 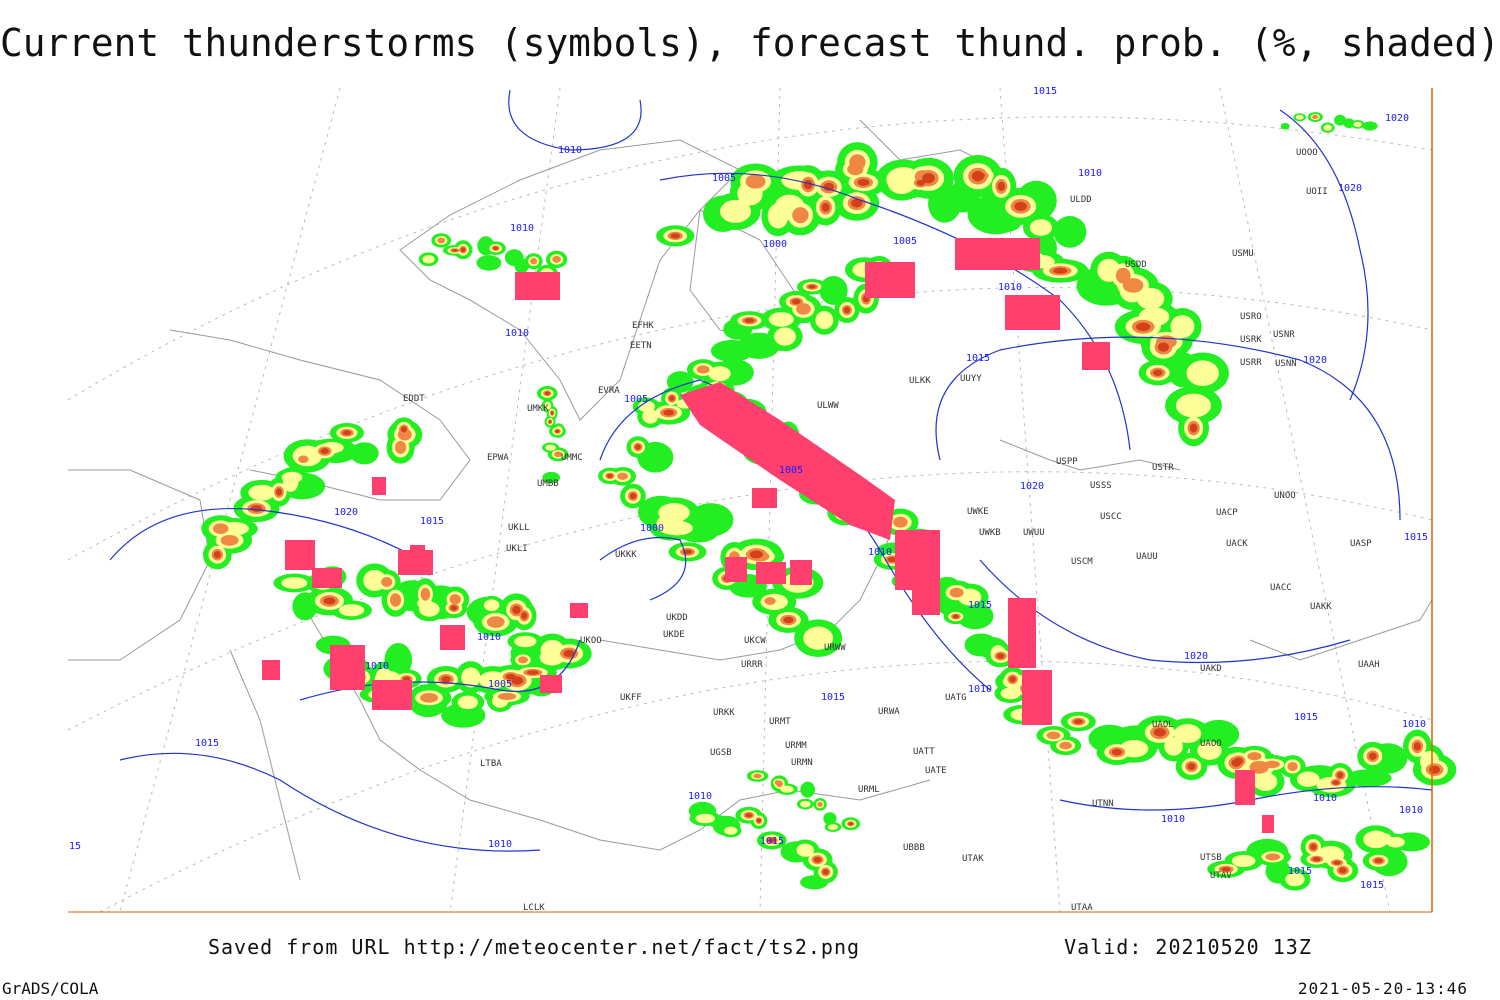 What do you see at coordinates (1188, 947) in the screenshot?
I see `valid-time: Valid: 20210520 13Z` at bounding box center [1188, 947].